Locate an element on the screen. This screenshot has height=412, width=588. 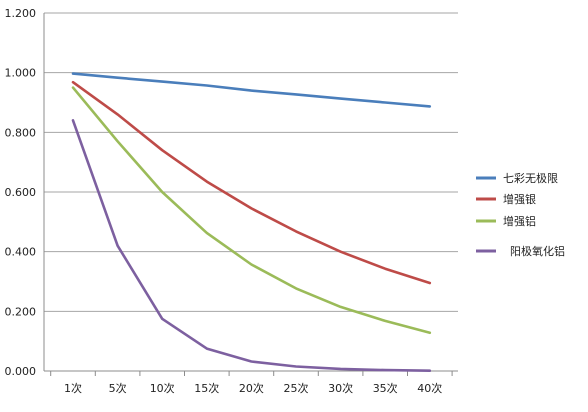
x-tick-label: 35次 is located at coordinates (385, 388).